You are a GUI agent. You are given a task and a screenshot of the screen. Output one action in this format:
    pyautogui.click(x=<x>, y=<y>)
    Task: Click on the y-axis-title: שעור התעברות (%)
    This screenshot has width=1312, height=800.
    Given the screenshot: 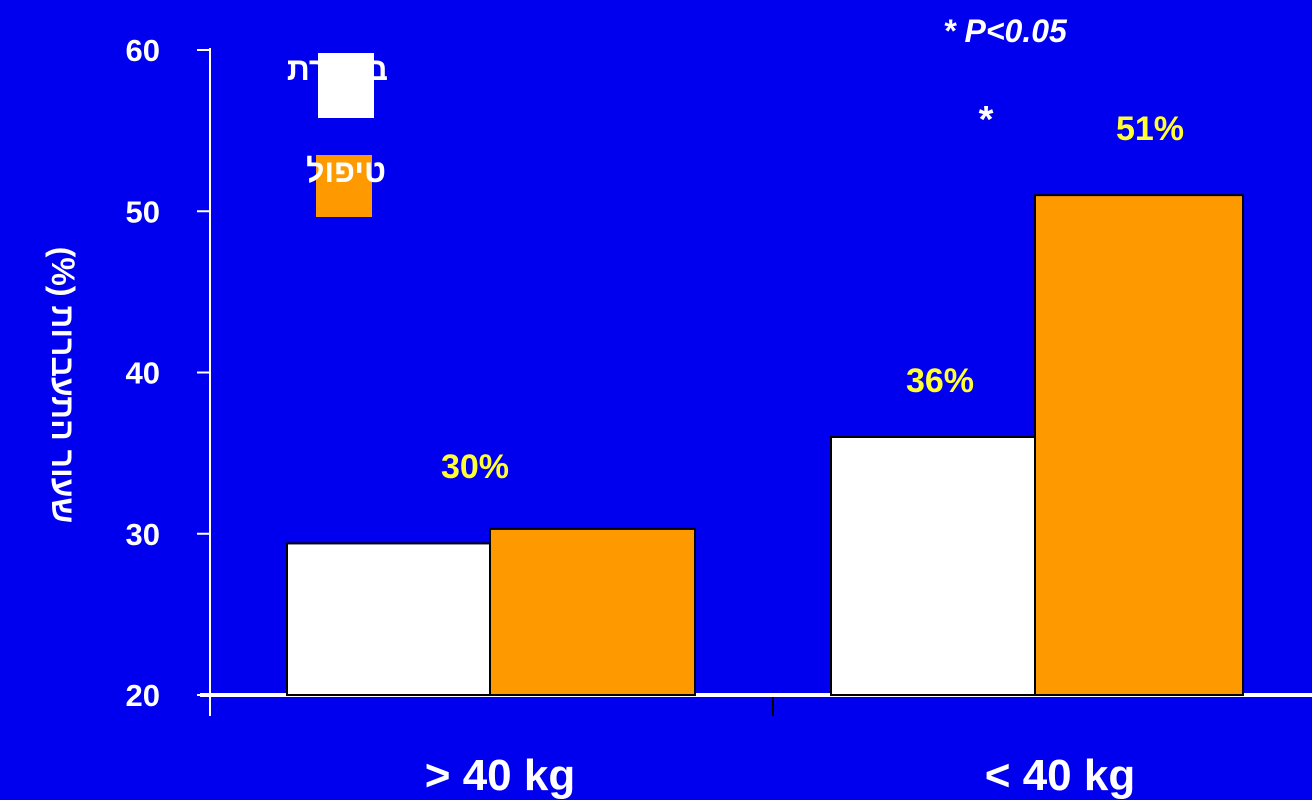 What is the action you would take?
    pyautogui.click(x=63, y=385)
    